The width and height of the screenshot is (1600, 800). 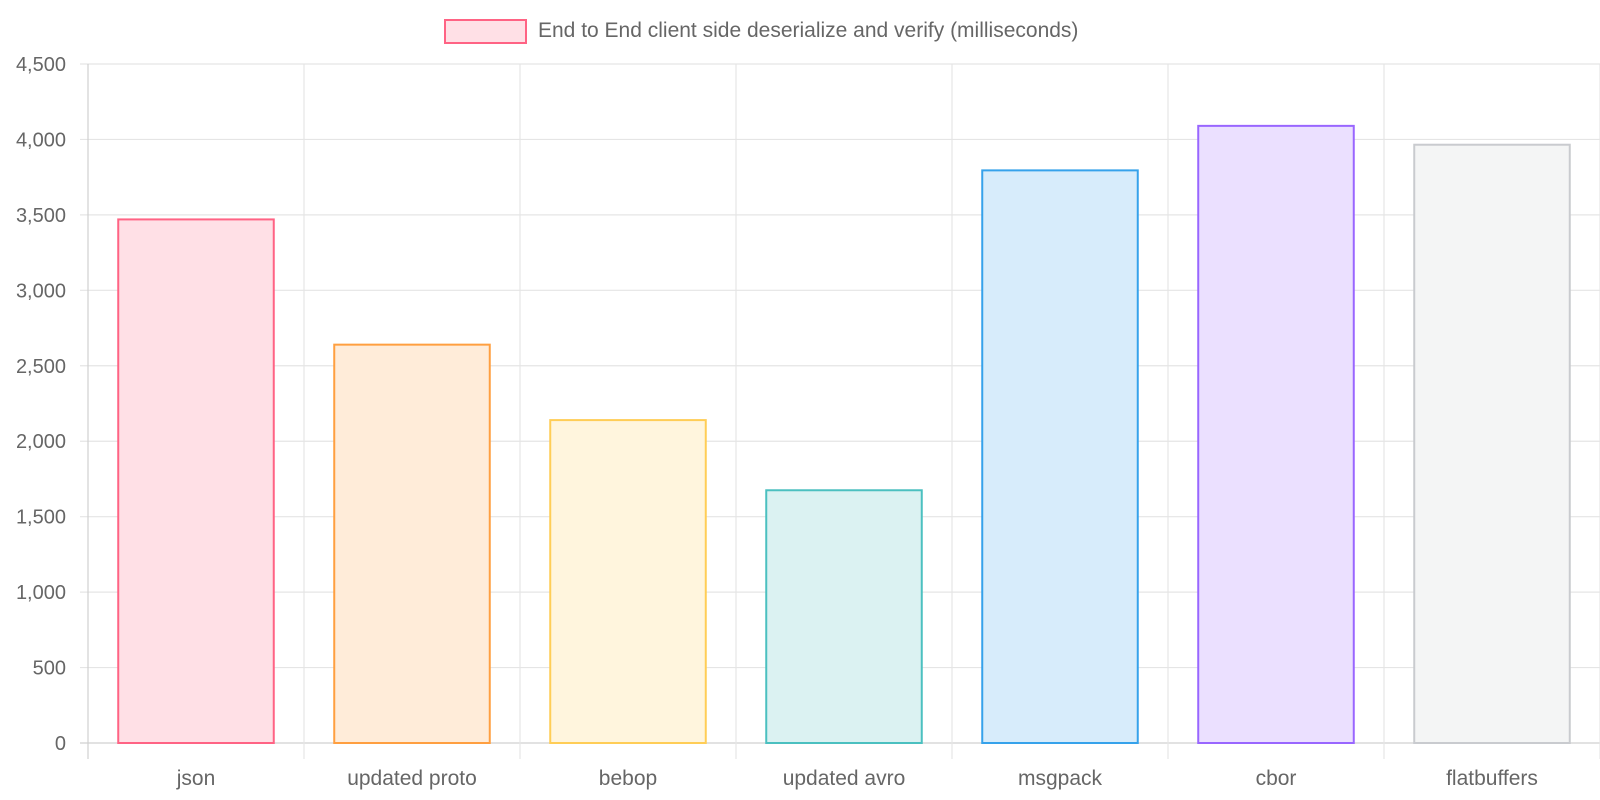 I want to click on bar-json, so click(x=196, y=481).